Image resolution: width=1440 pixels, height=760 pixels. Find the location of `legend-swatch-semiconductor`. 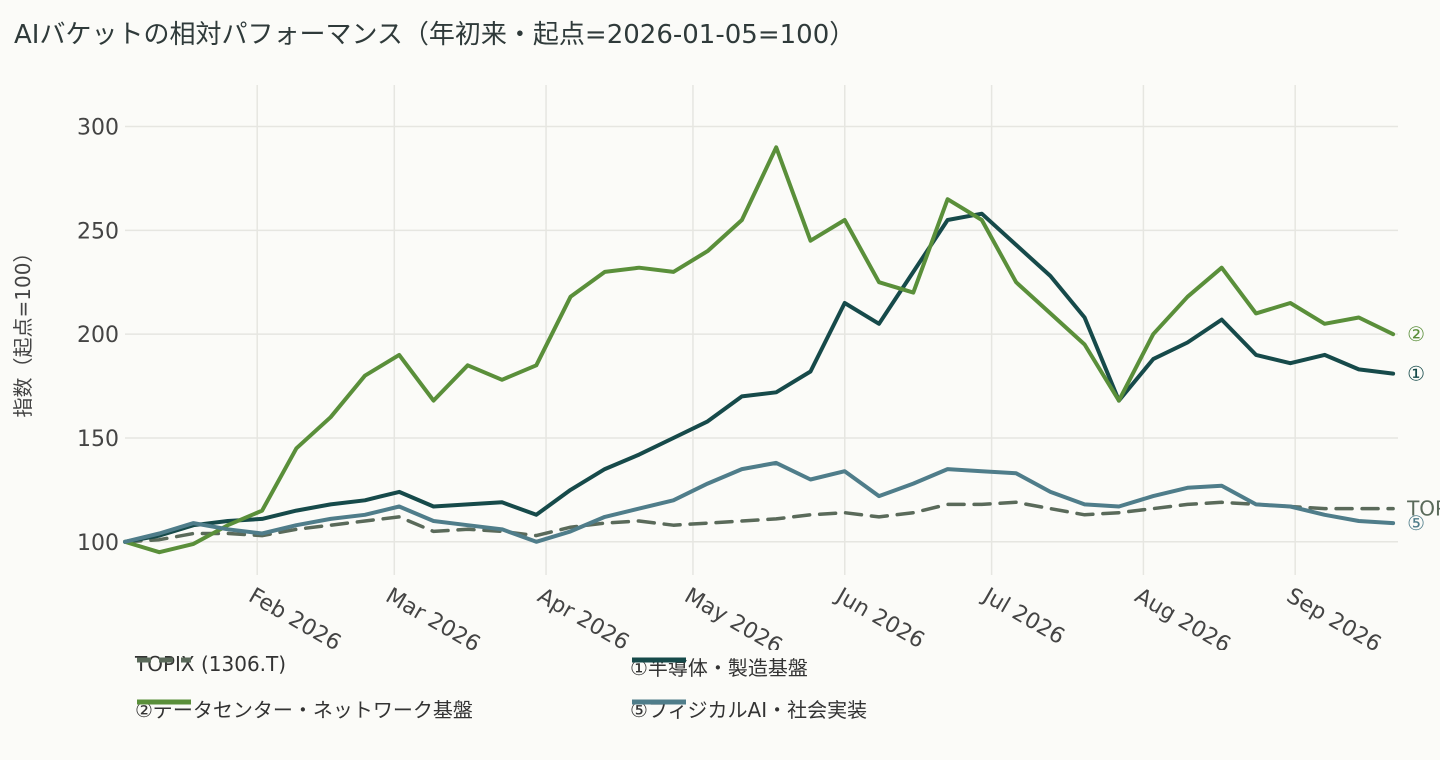

legend-swatch-semiconductor is located at coordinates (659, 660).